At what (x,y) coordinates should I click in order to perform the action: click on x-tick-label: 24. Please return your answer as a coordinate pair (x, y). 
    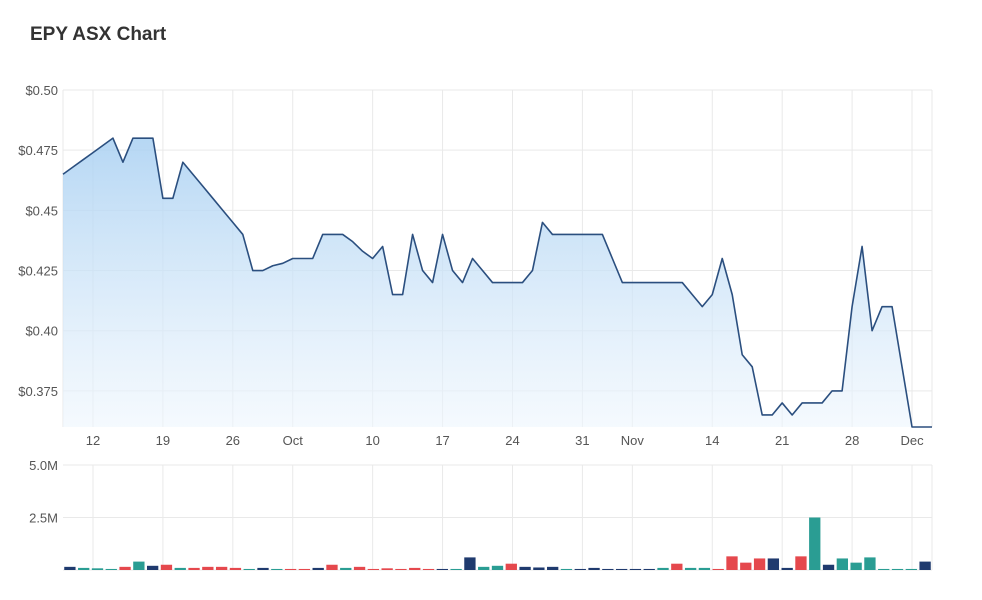
    Looking at the image, I should click on (512, 440).